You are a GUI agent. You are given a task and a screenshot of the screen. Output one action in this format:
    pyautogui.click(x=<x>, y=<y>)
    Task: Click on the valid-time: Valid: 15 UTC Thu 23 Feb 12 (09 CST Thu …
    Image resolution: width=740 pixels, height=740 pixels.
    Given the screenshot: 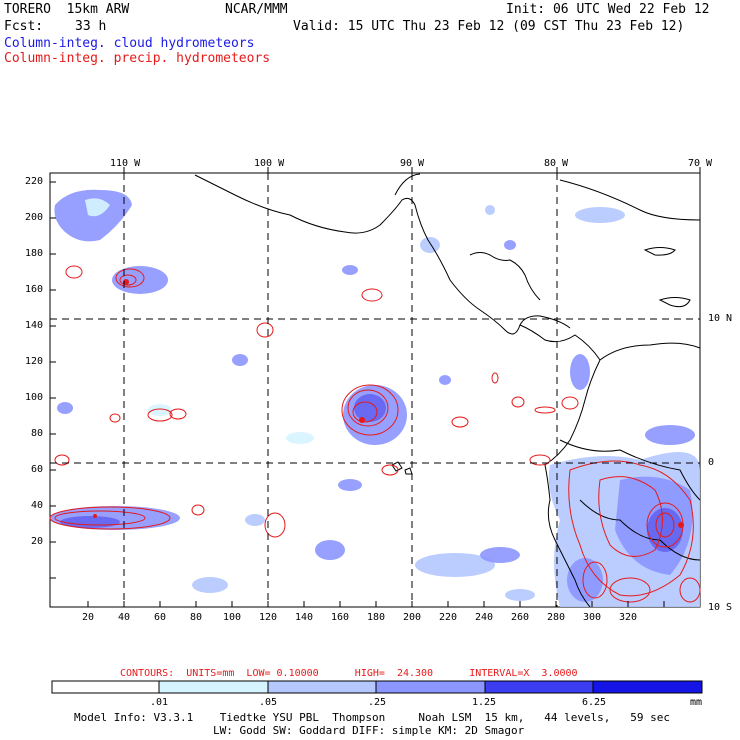 What is the action you would take?
    pyautogui.click(x=489, y=26)
    